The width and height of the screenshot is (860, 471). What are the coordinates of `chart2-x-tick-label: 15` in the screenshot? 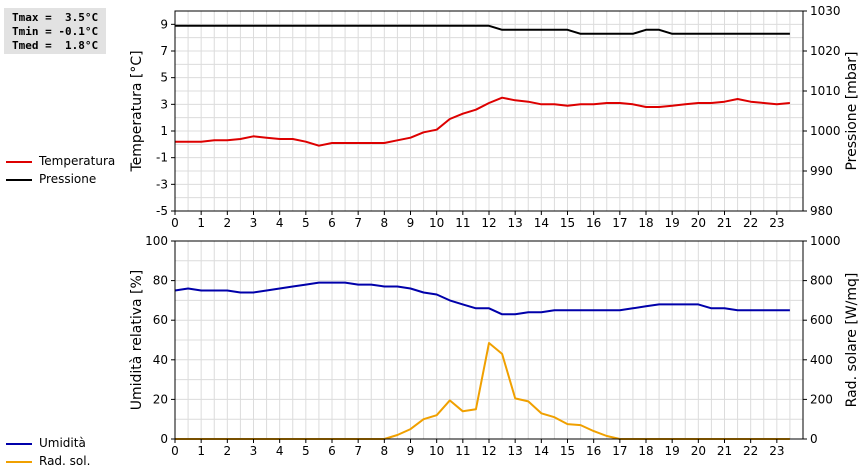 It's located at (567, 451).